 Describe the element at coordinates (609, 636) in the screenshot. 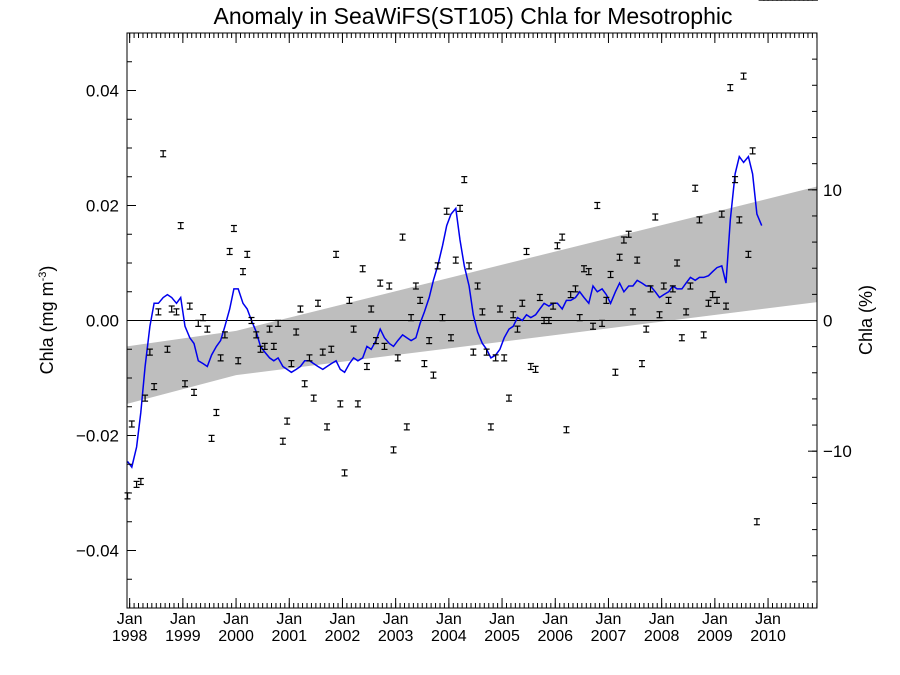

I see `x-tick-year-label: 2007` at that location.